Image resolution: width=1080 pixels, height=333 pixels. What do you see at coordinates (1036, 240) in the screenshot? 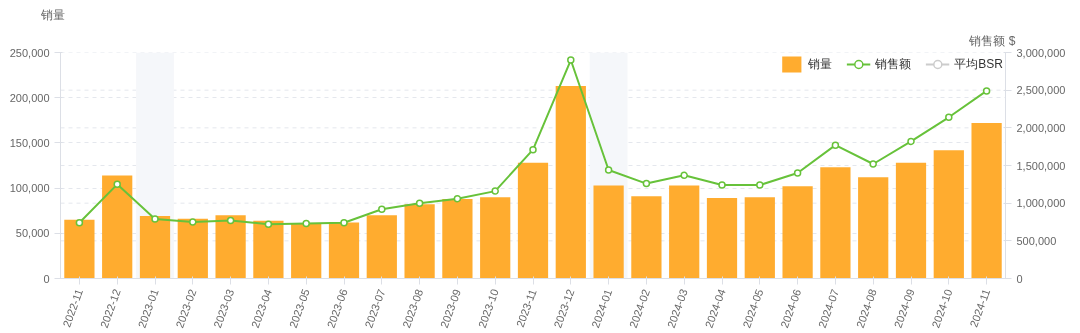
I see `y2-tick-label: 500,000` at bounding box center [1036, 240].